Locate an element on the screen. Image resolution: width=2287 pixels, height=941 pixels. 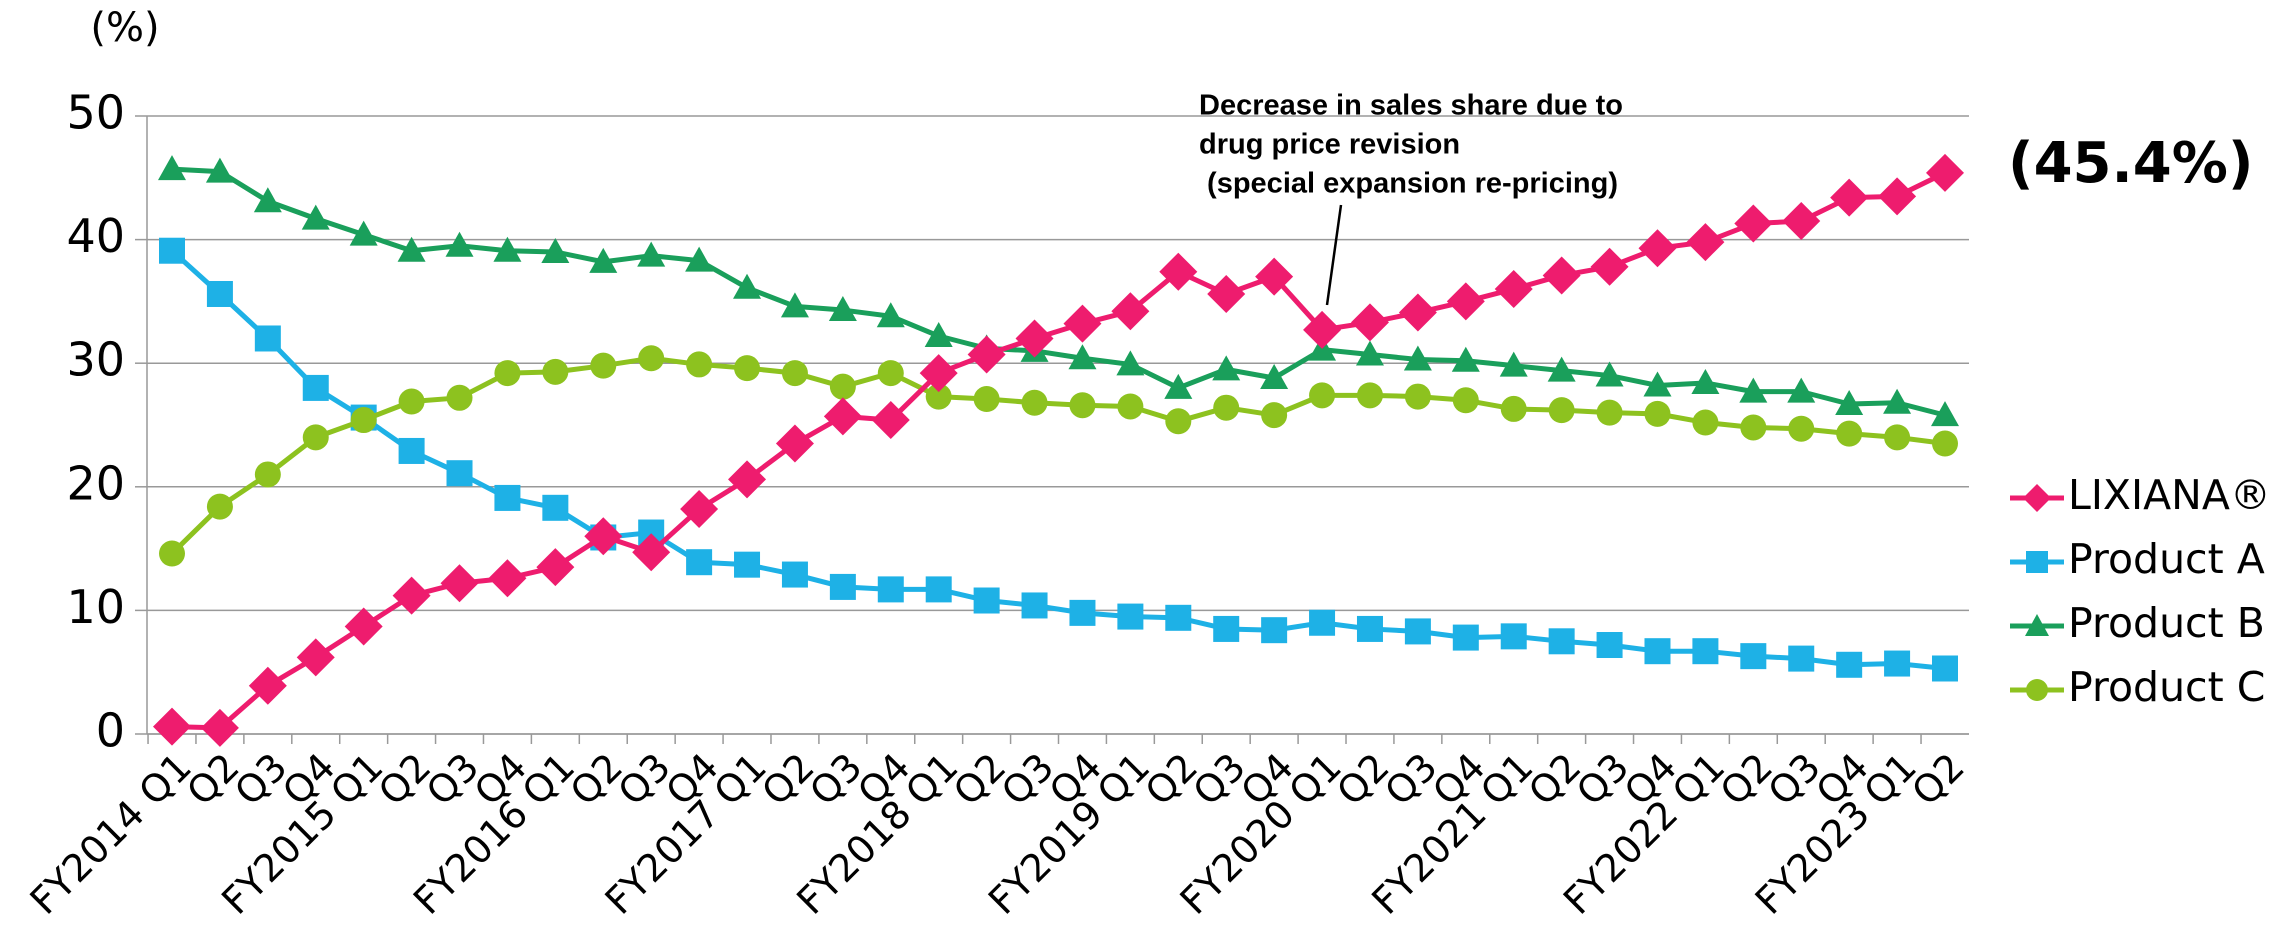
legend-marker is located at coordinates (2037, 625).